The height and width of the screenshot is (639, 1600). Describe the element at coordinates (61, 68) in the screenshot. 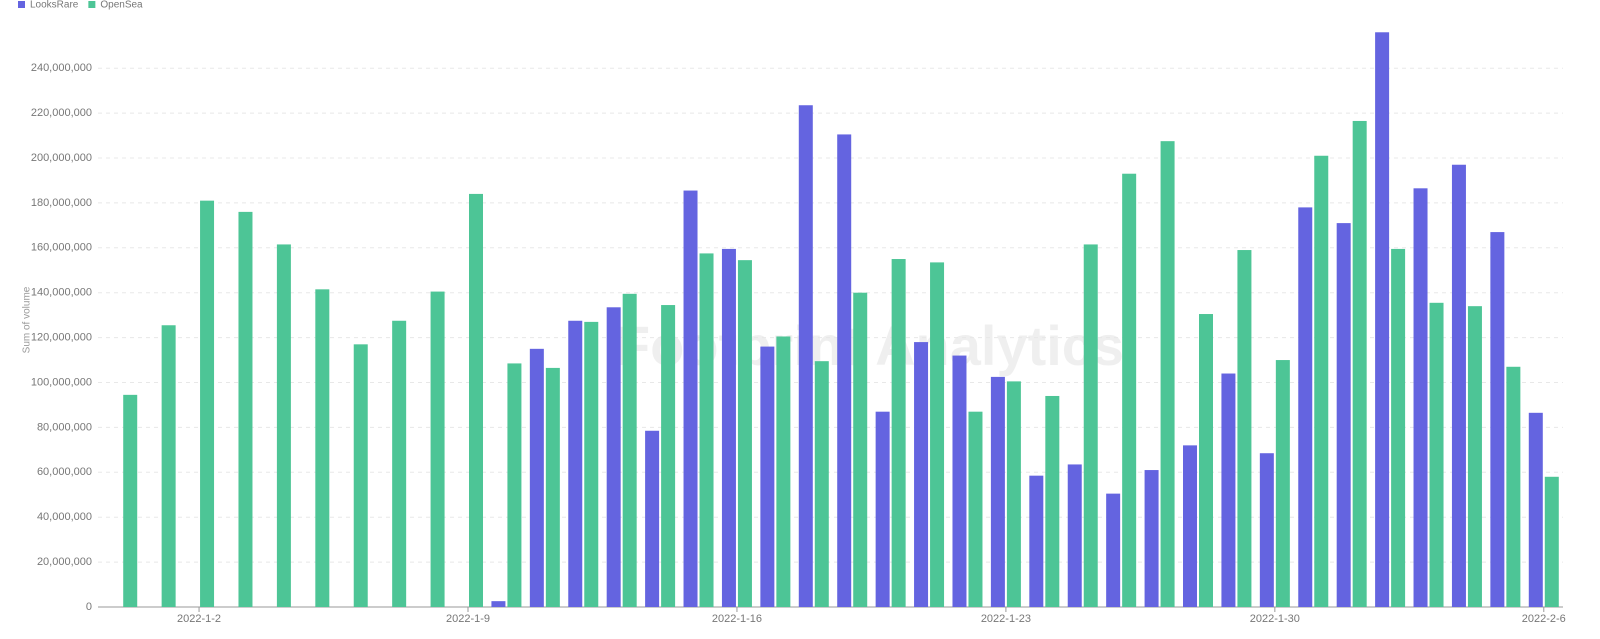

I see `y-tick-label: 240,000,000` at that location.